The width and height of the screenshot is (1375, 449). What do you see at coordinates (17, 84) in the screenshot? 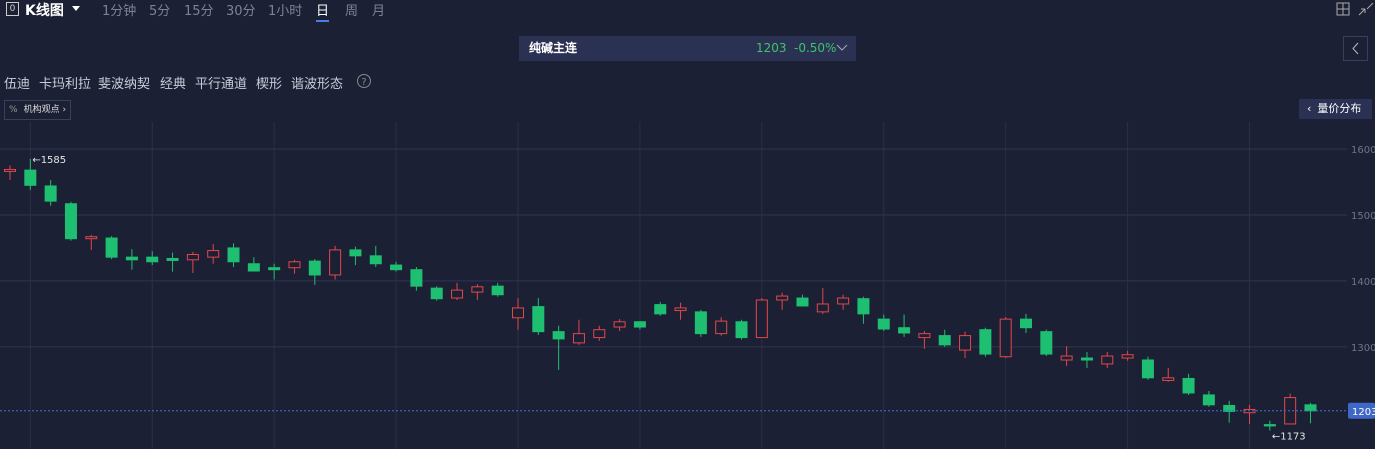
I see `drawing-tool: 伍迪` at bounding box center [17, 84].